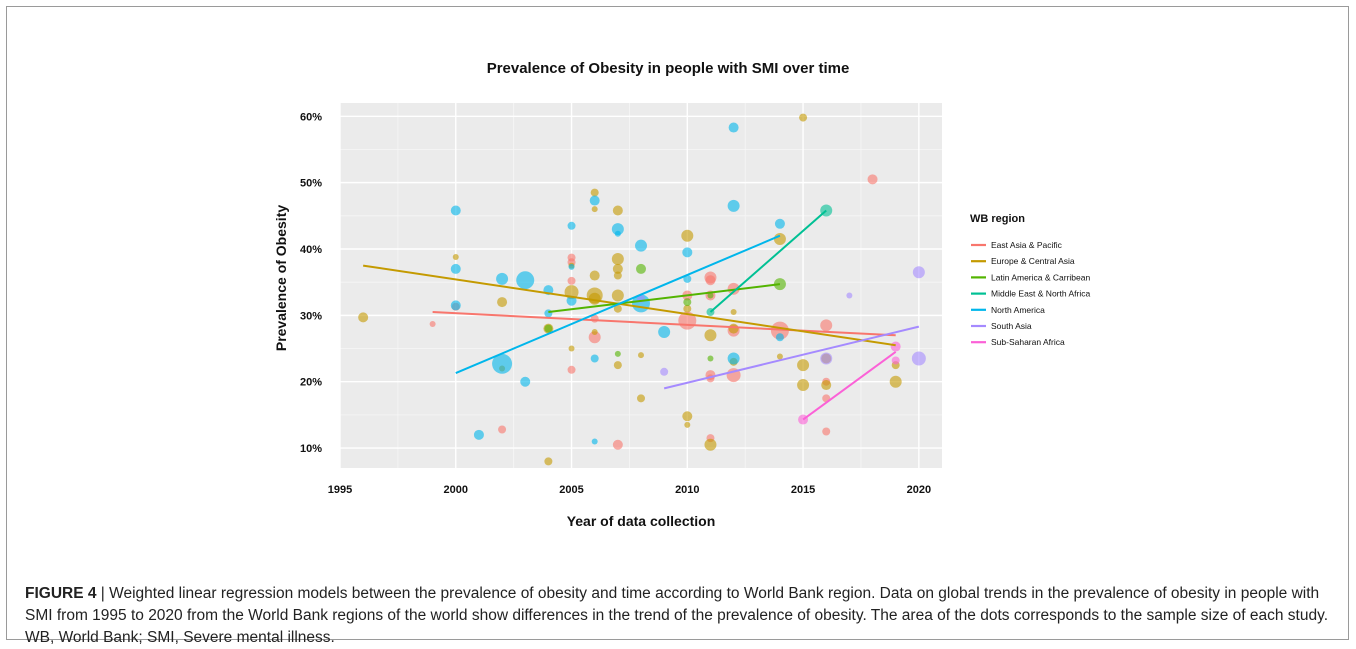  Describe the element at coordinates (311, 449) in the screenshot. I see `y-tick-label: 10%` at that location.